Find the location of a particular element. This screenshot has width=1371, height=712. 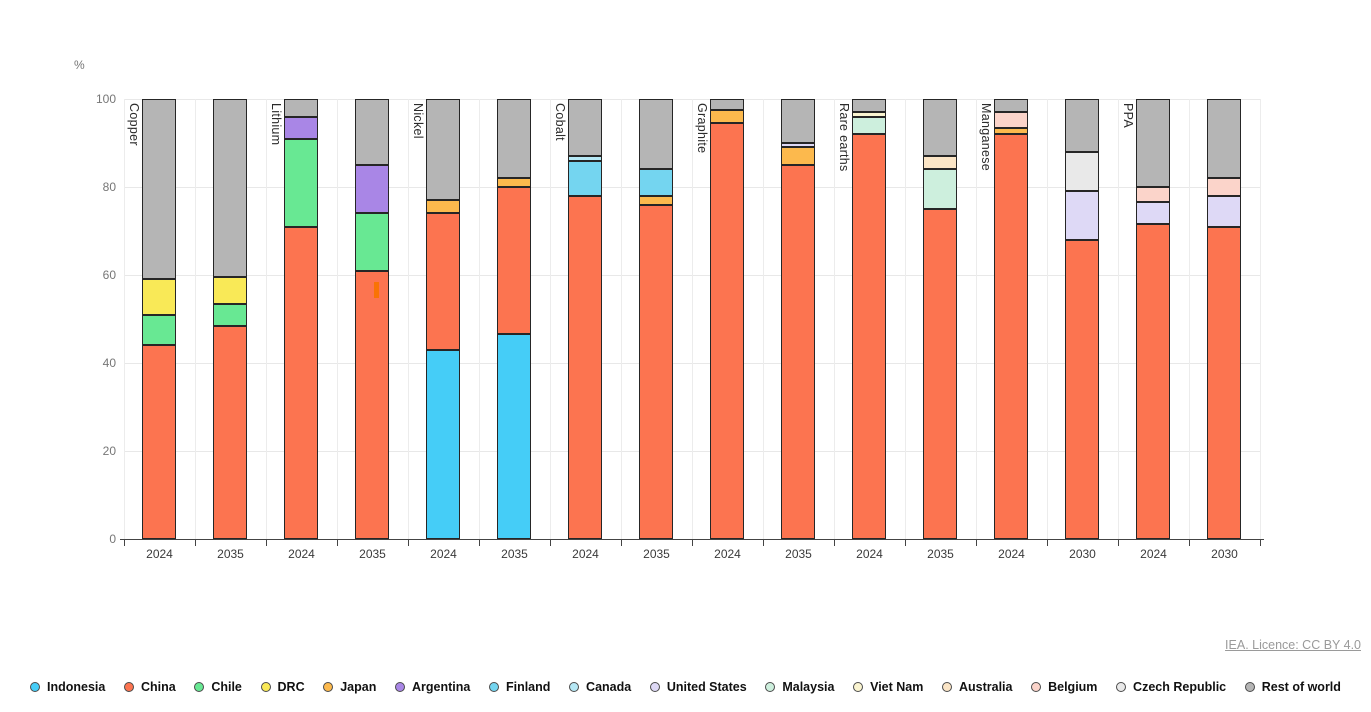

legend-item: Viet Nam is located at coordinates (888, 687).